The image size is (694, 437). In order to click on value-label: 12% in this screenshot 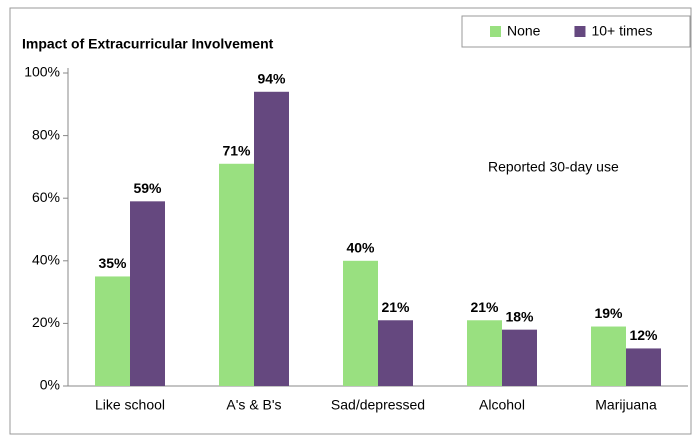, I will do `click(643, 335)`.